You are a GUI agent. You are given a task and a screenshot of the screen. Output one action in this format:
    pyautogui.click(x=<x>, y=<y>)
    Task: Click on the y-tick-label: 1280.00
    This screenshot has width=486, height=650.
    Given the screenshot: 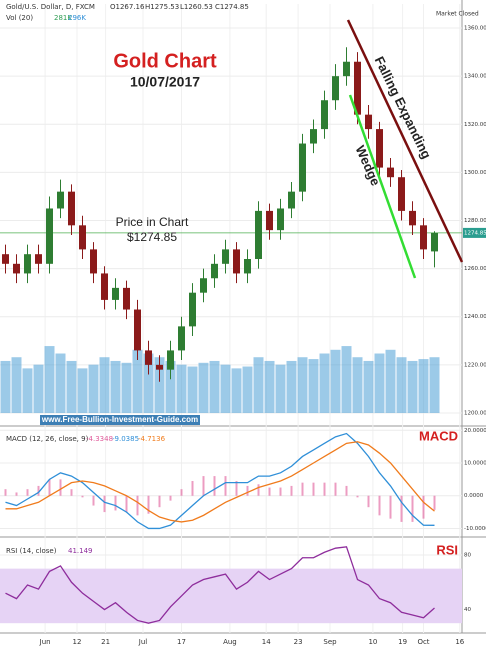 What is the action you would take?
    pyautogui.click(x=475, y=221)
    